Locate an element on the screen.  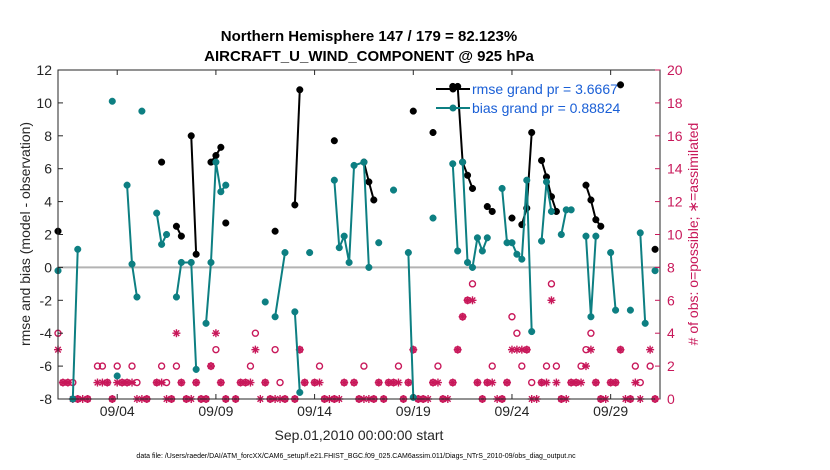
y-tick-label: 0 is located at coordinates (48, 267).